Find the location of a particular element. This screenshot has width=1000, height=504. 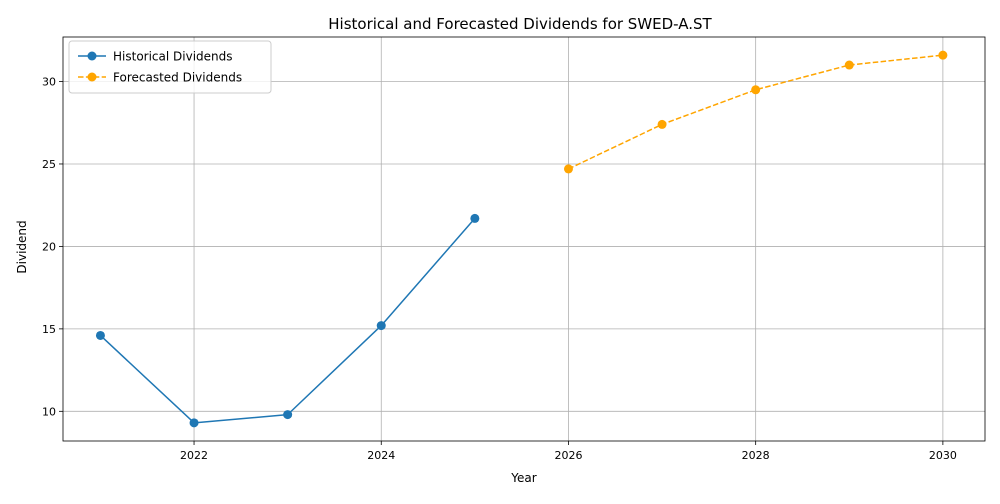

y-tick-label: 30 is located at coordinates (49, 82).